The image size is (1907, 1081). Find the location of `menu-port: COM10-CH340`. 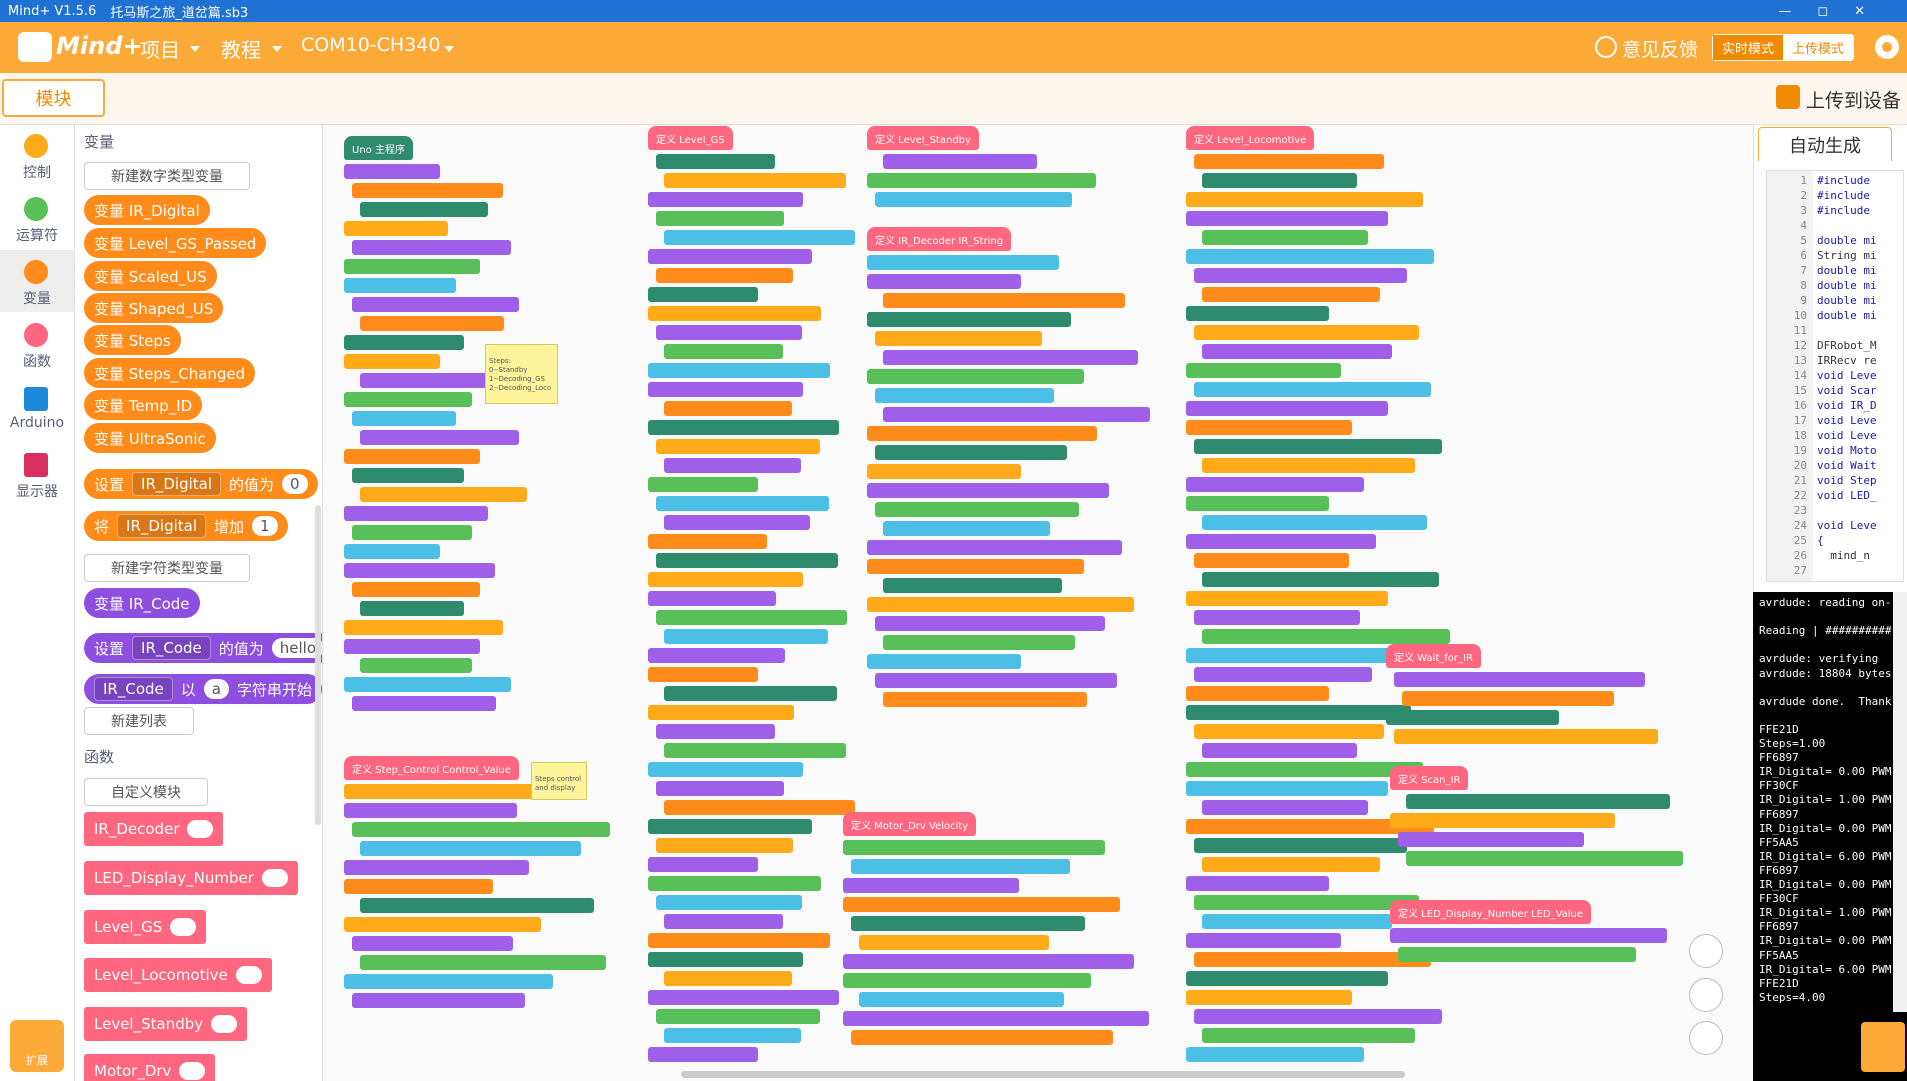

menu-port: COM10-CH340 is located at coordinates (371, 45).